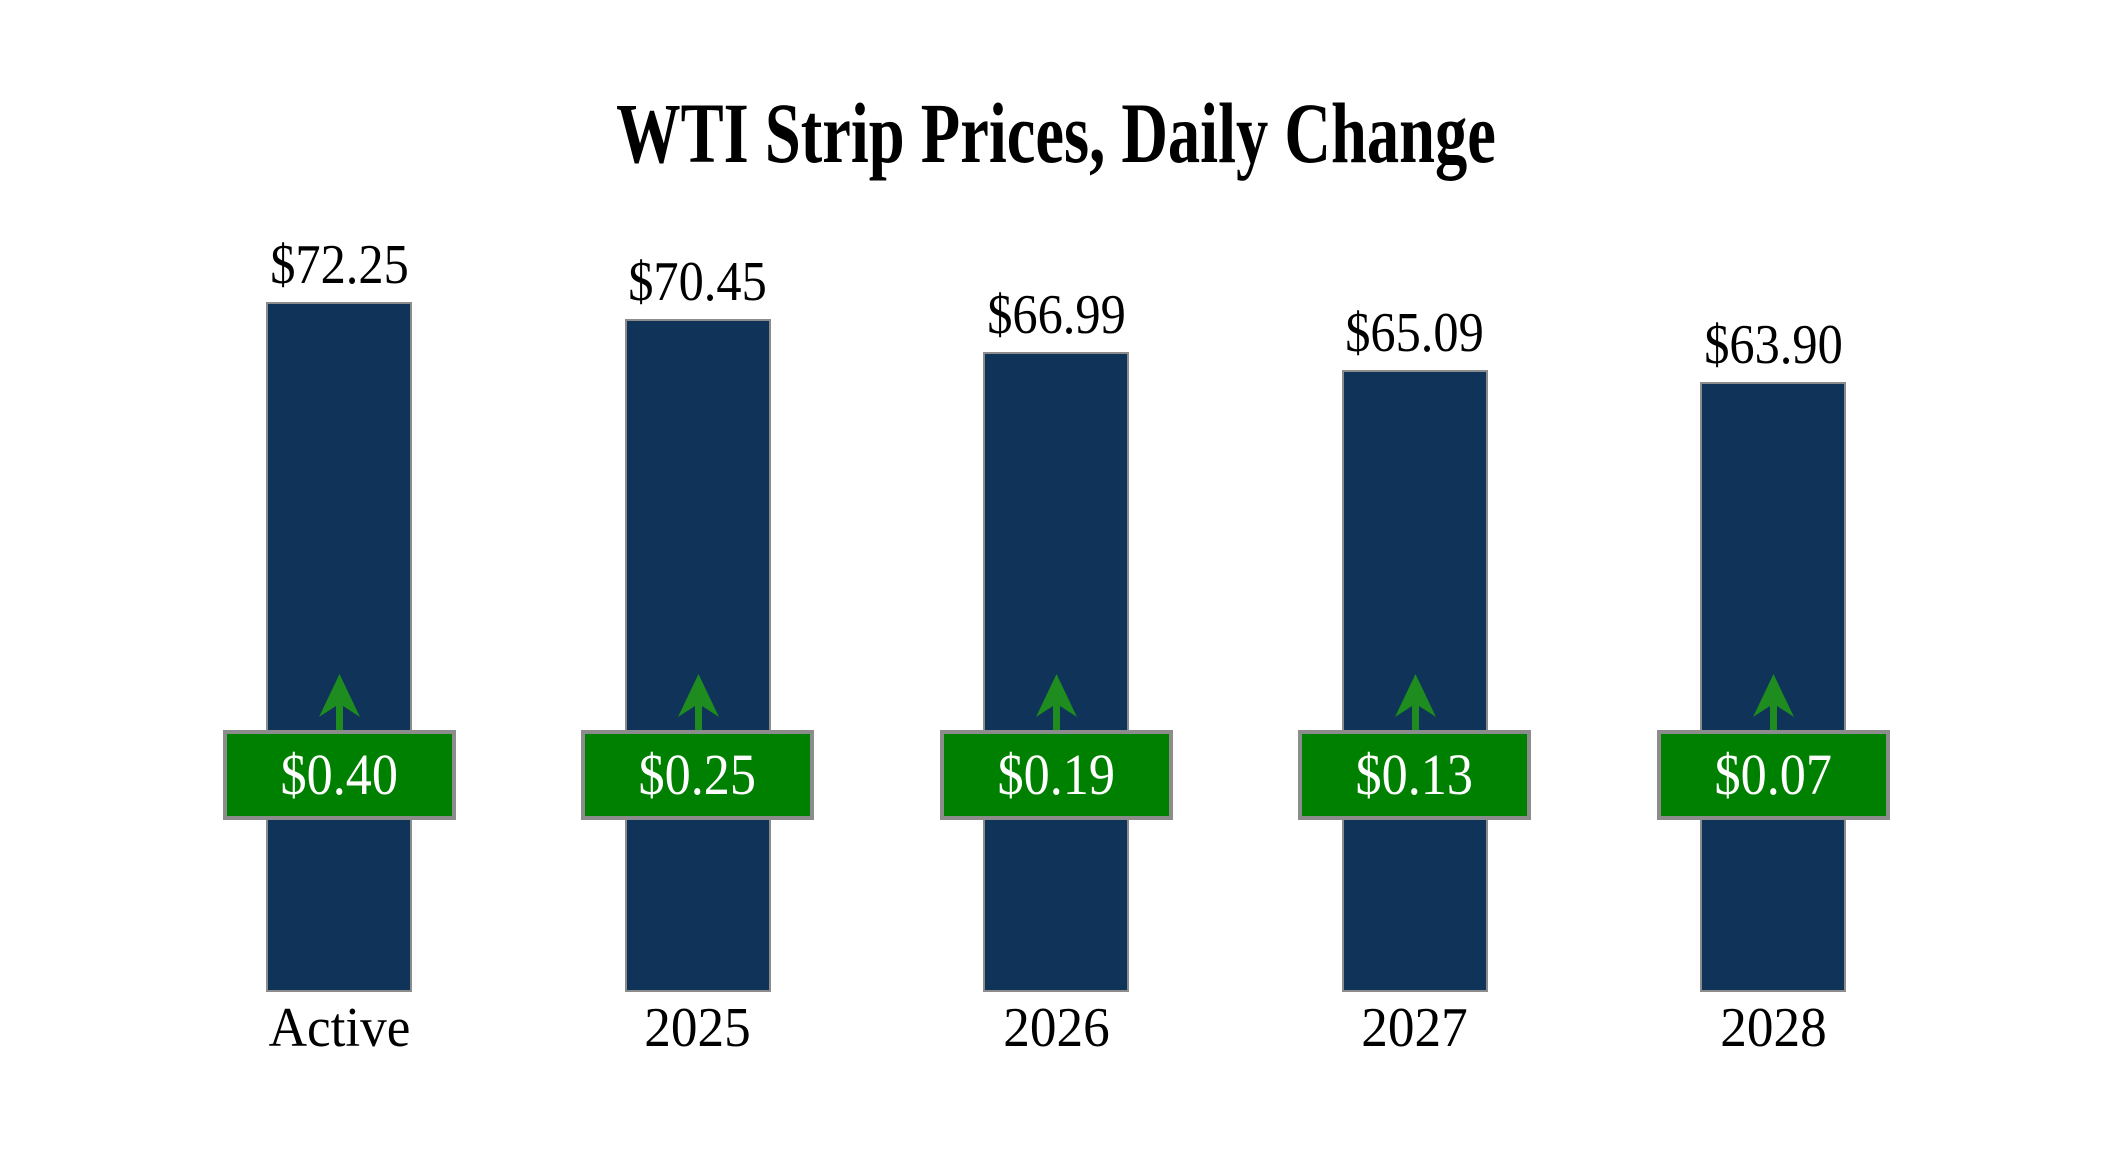 This screenshot has height=1152, width=2112. What do you see at coordinates (1056, 1028) in the screenshot?
I see `category-label: 2026` at bounding box center [1056, 1028].